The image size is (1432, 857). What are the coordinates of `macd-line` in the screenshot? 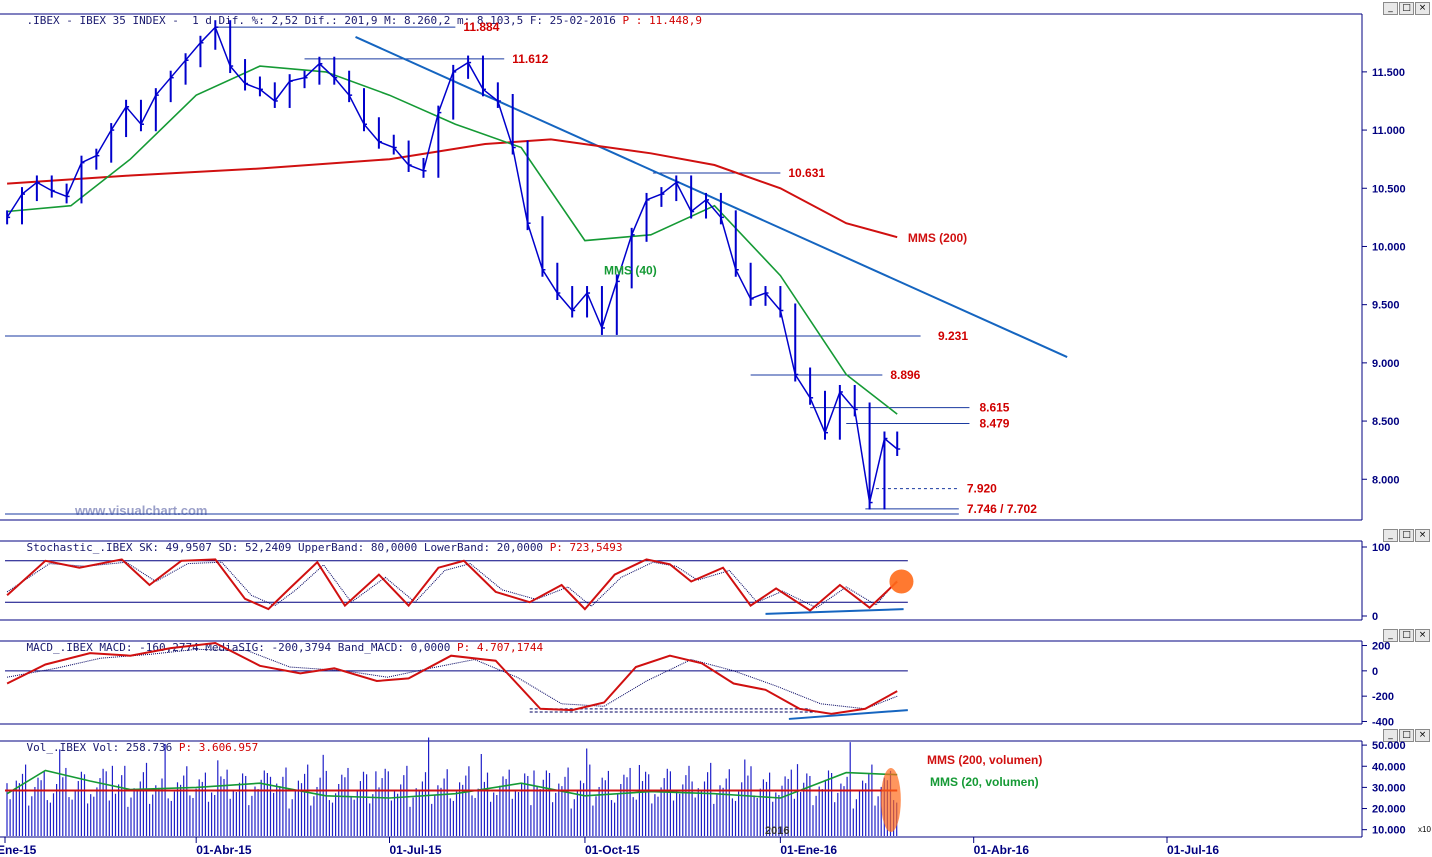 It's located at (452, 678).